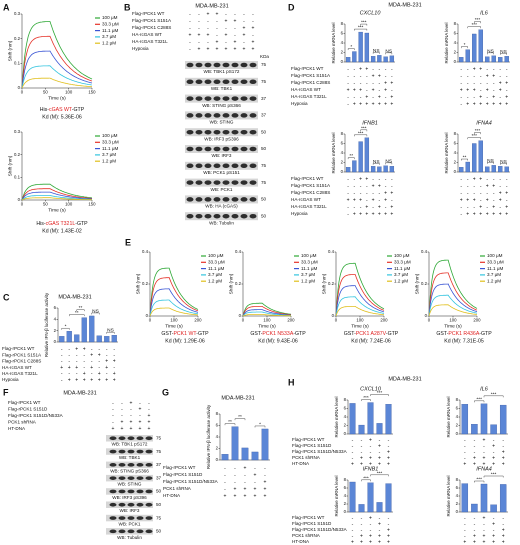  Describe the element at coordinates (202, 334) in the screenshot. I see `caption-part: -GTP` at that location.